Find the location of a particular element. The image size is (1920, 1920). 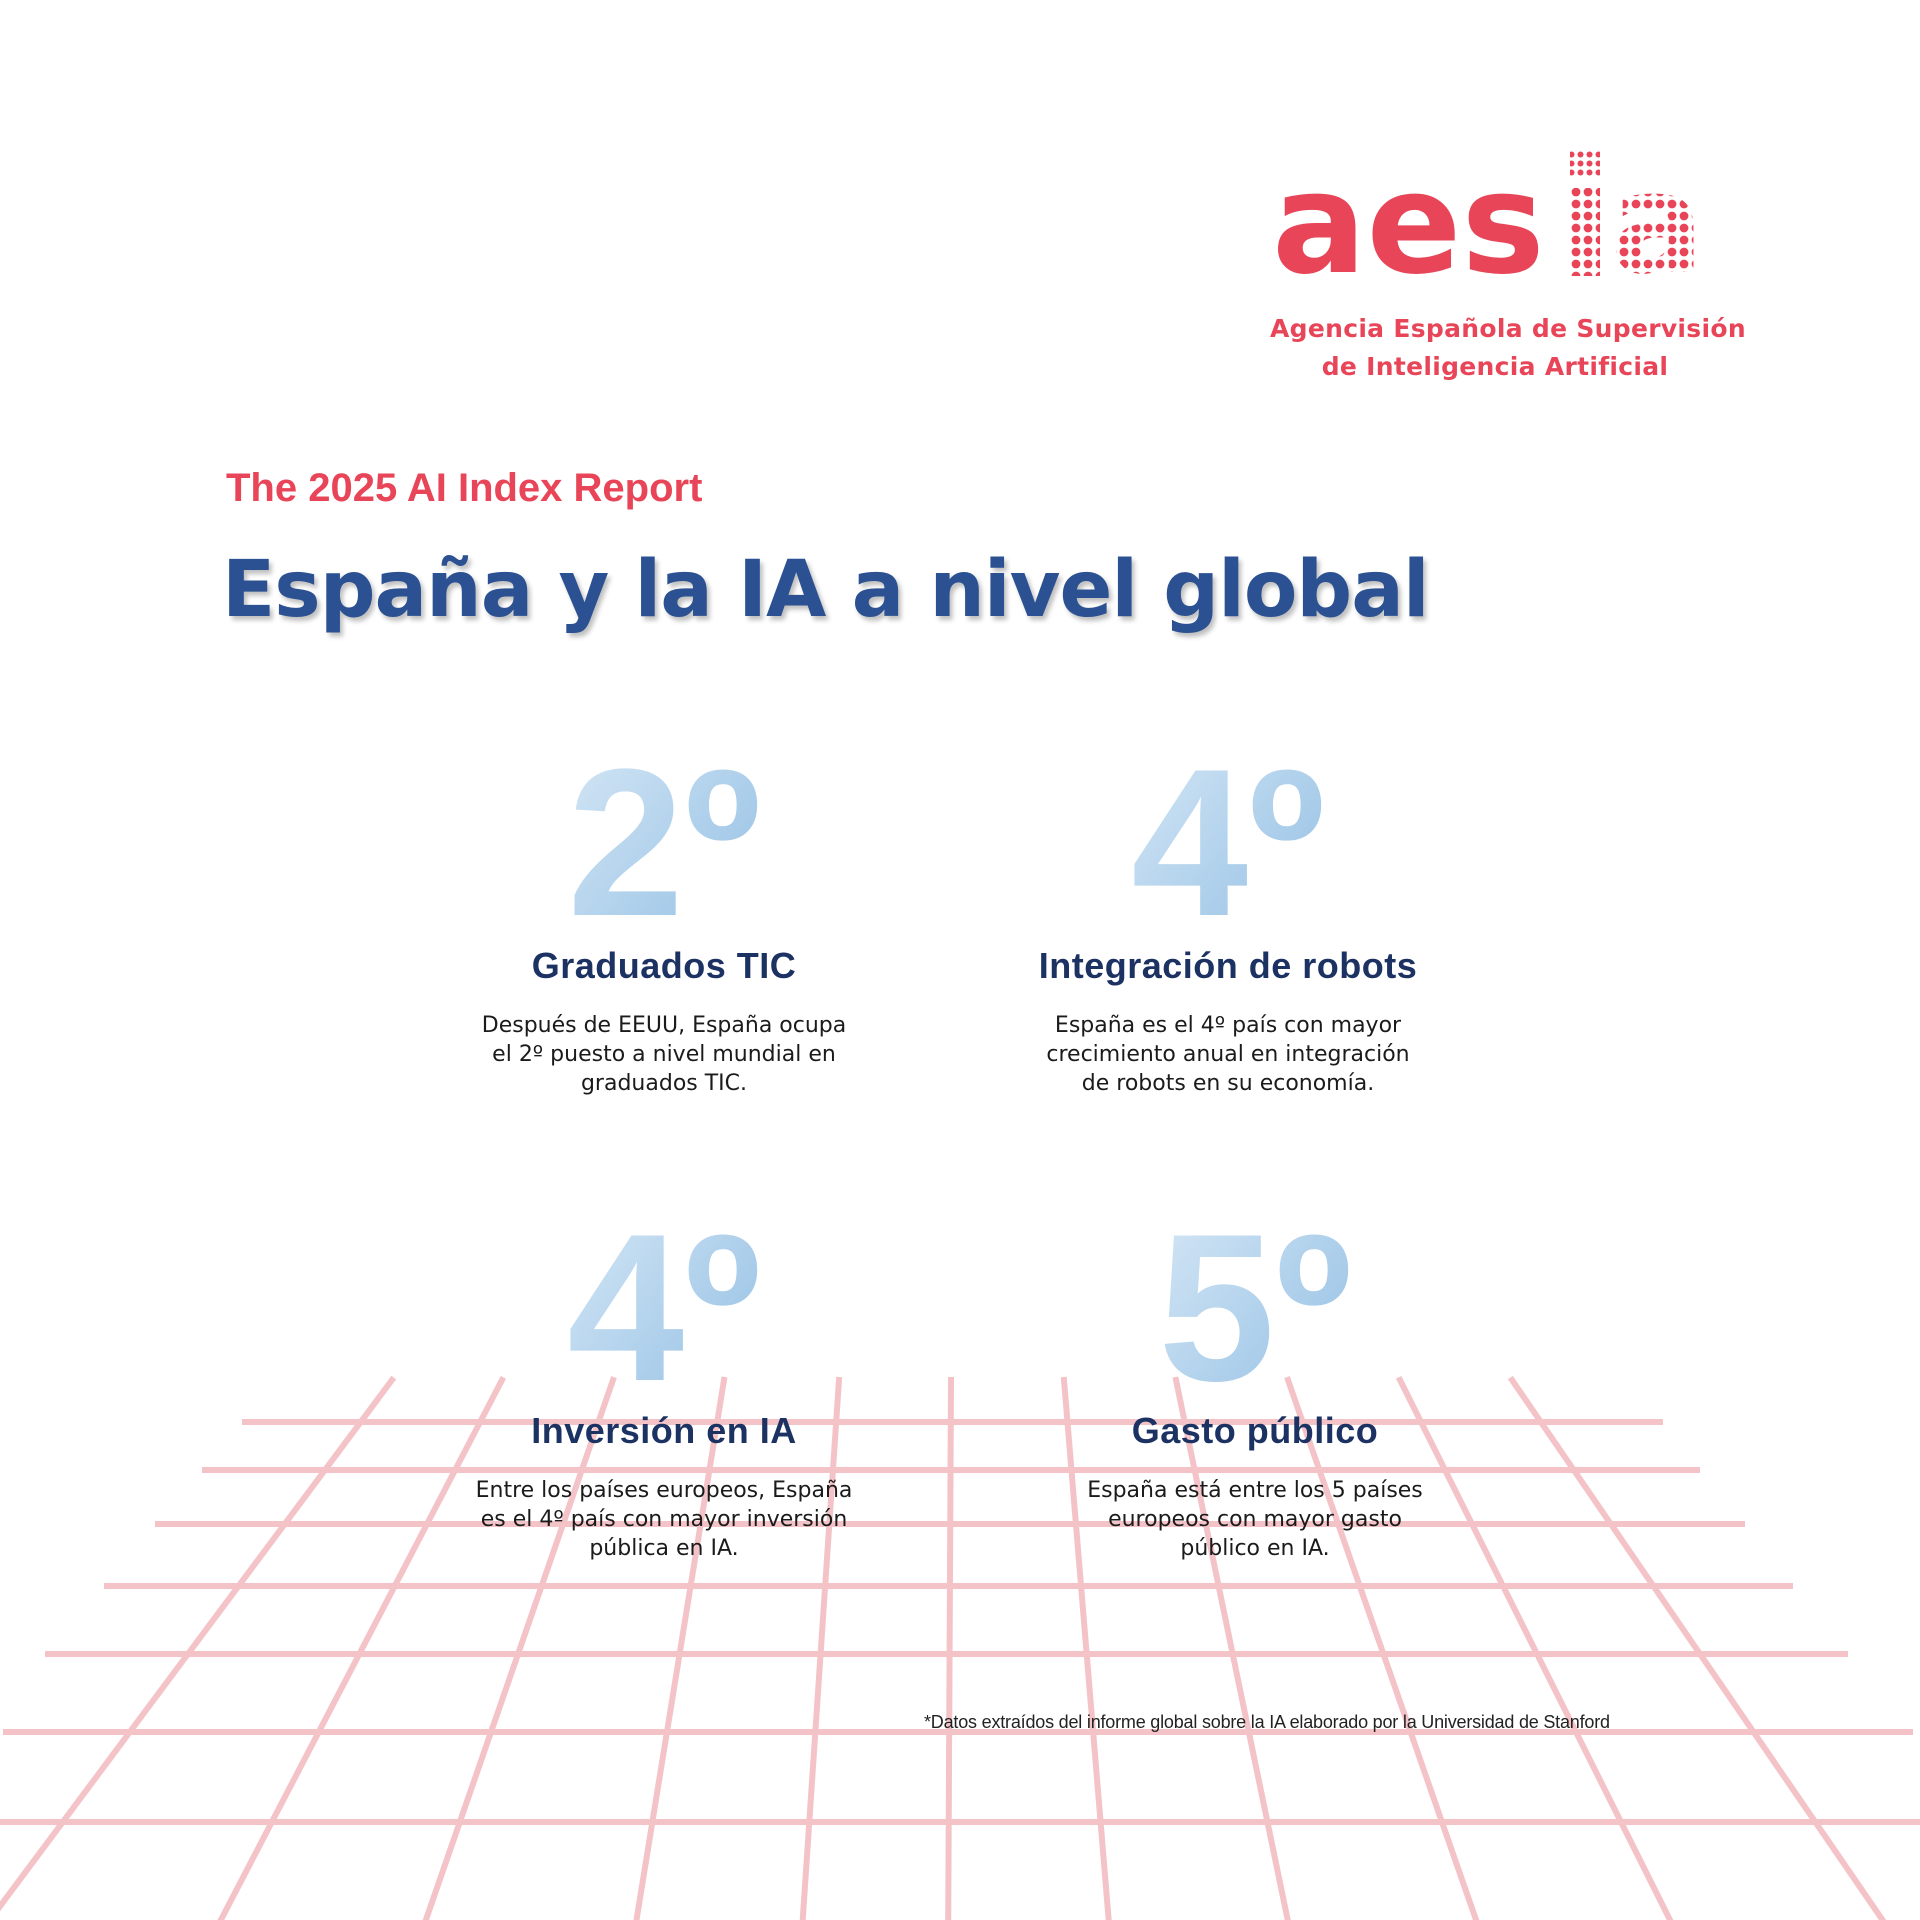

logo-tagline-line1: Agencia Española de Supervisión is located at coordinates (1508, 328).